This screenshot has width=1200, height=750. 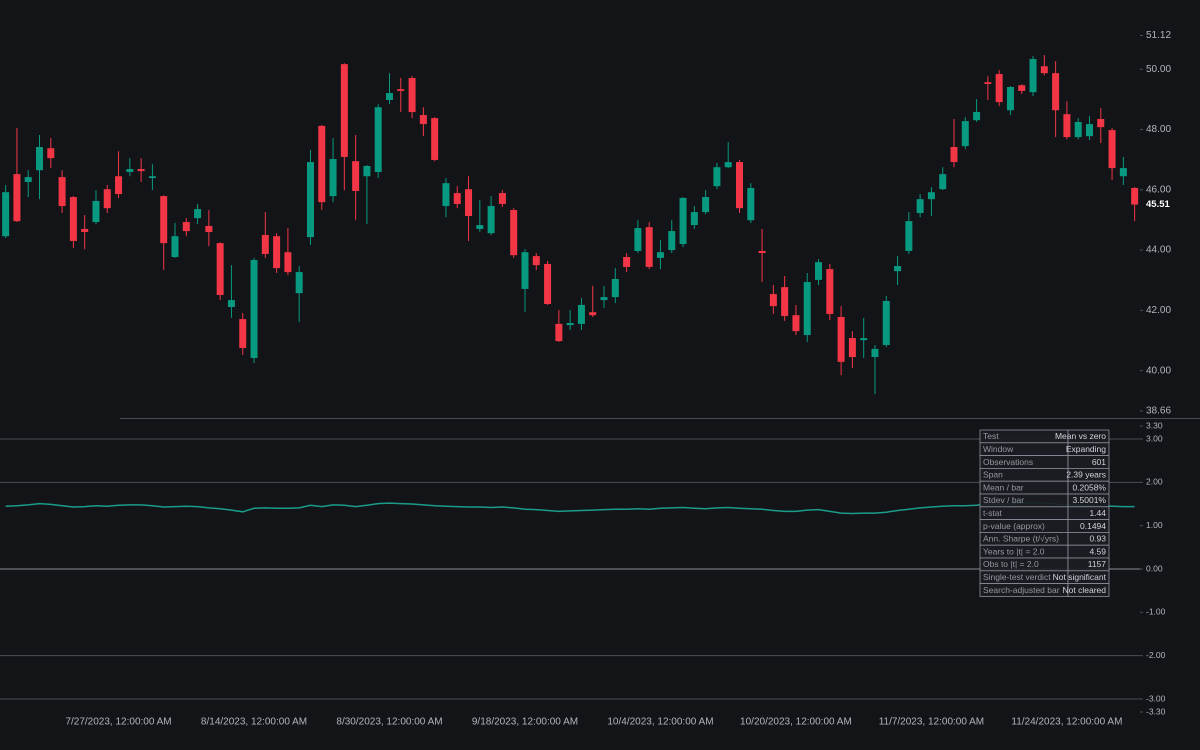 I want to click on y-tick-label: 50.00, so click(x=1158, y=69).